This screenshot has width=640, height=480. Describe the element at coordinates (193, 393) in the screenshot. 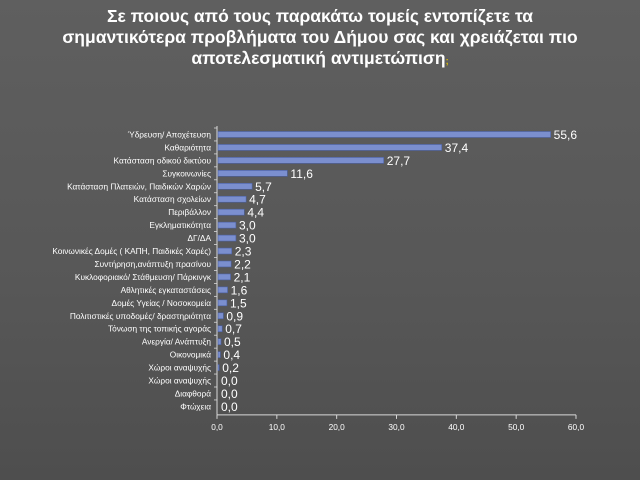

I see `category-label: Διαφθορά` at that location.